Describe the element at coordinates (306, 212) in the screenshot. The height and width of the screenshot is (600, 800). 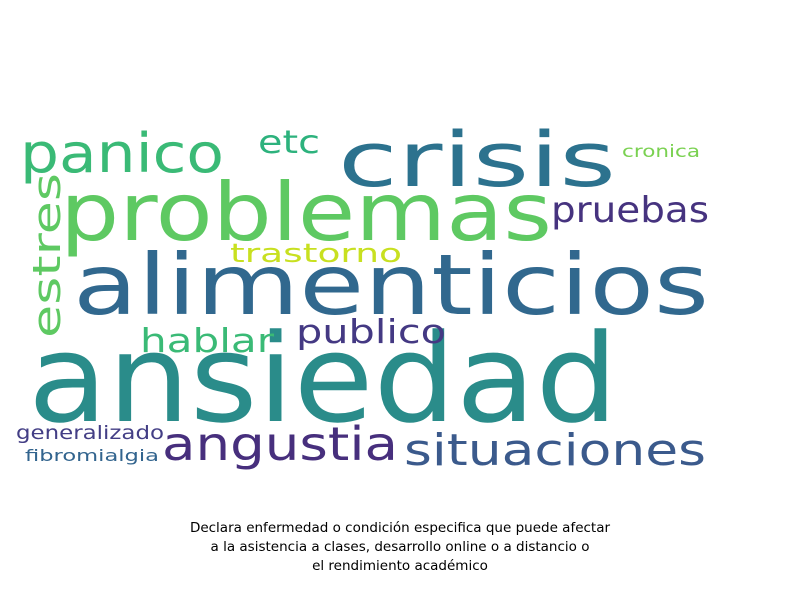
I see `word-problemas: problemas` at that location.